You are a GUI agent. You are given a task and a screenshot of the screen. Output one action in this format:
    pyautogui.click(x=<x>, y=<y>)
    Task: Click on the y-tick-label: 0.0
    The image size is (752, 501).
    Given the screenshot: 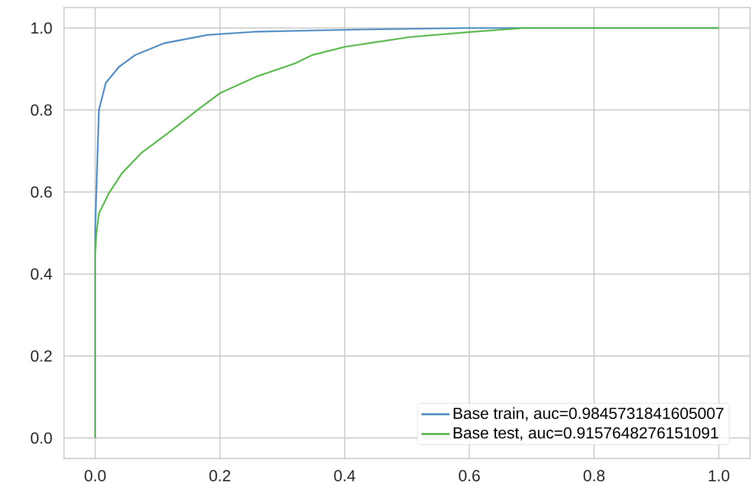 What is the action you would take?
    pyautogui.click(x=41, y=438)
    